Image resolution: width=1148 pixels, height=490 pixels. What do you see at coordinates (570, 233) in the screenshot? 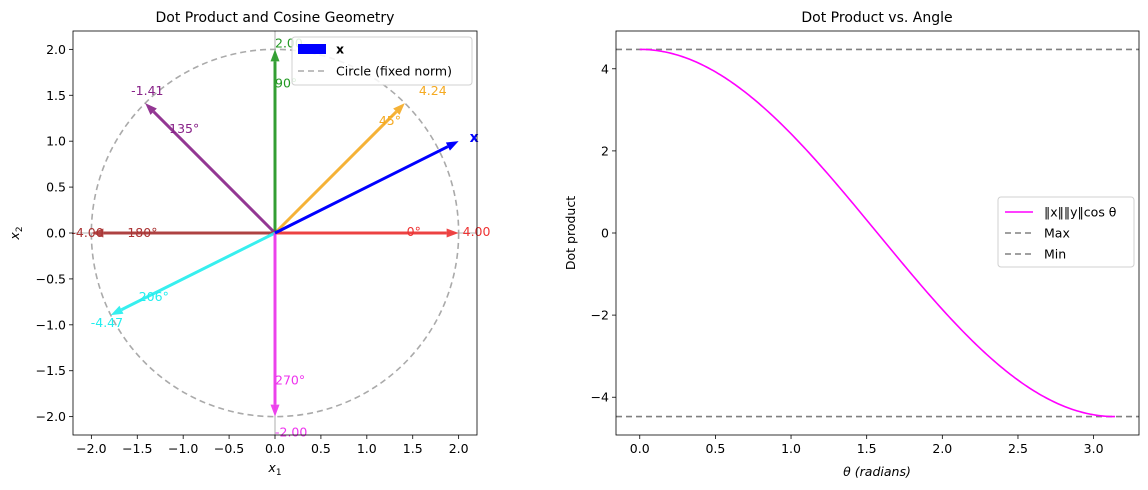
I see `dot-angle-y-label: Dot product` at bounding box center [570, 233].